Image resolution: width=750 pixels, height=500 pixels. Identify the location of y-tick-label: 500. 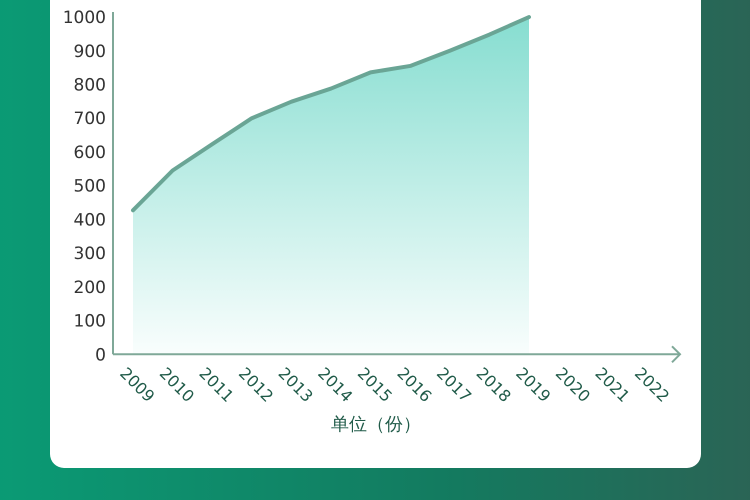
(90, 186).